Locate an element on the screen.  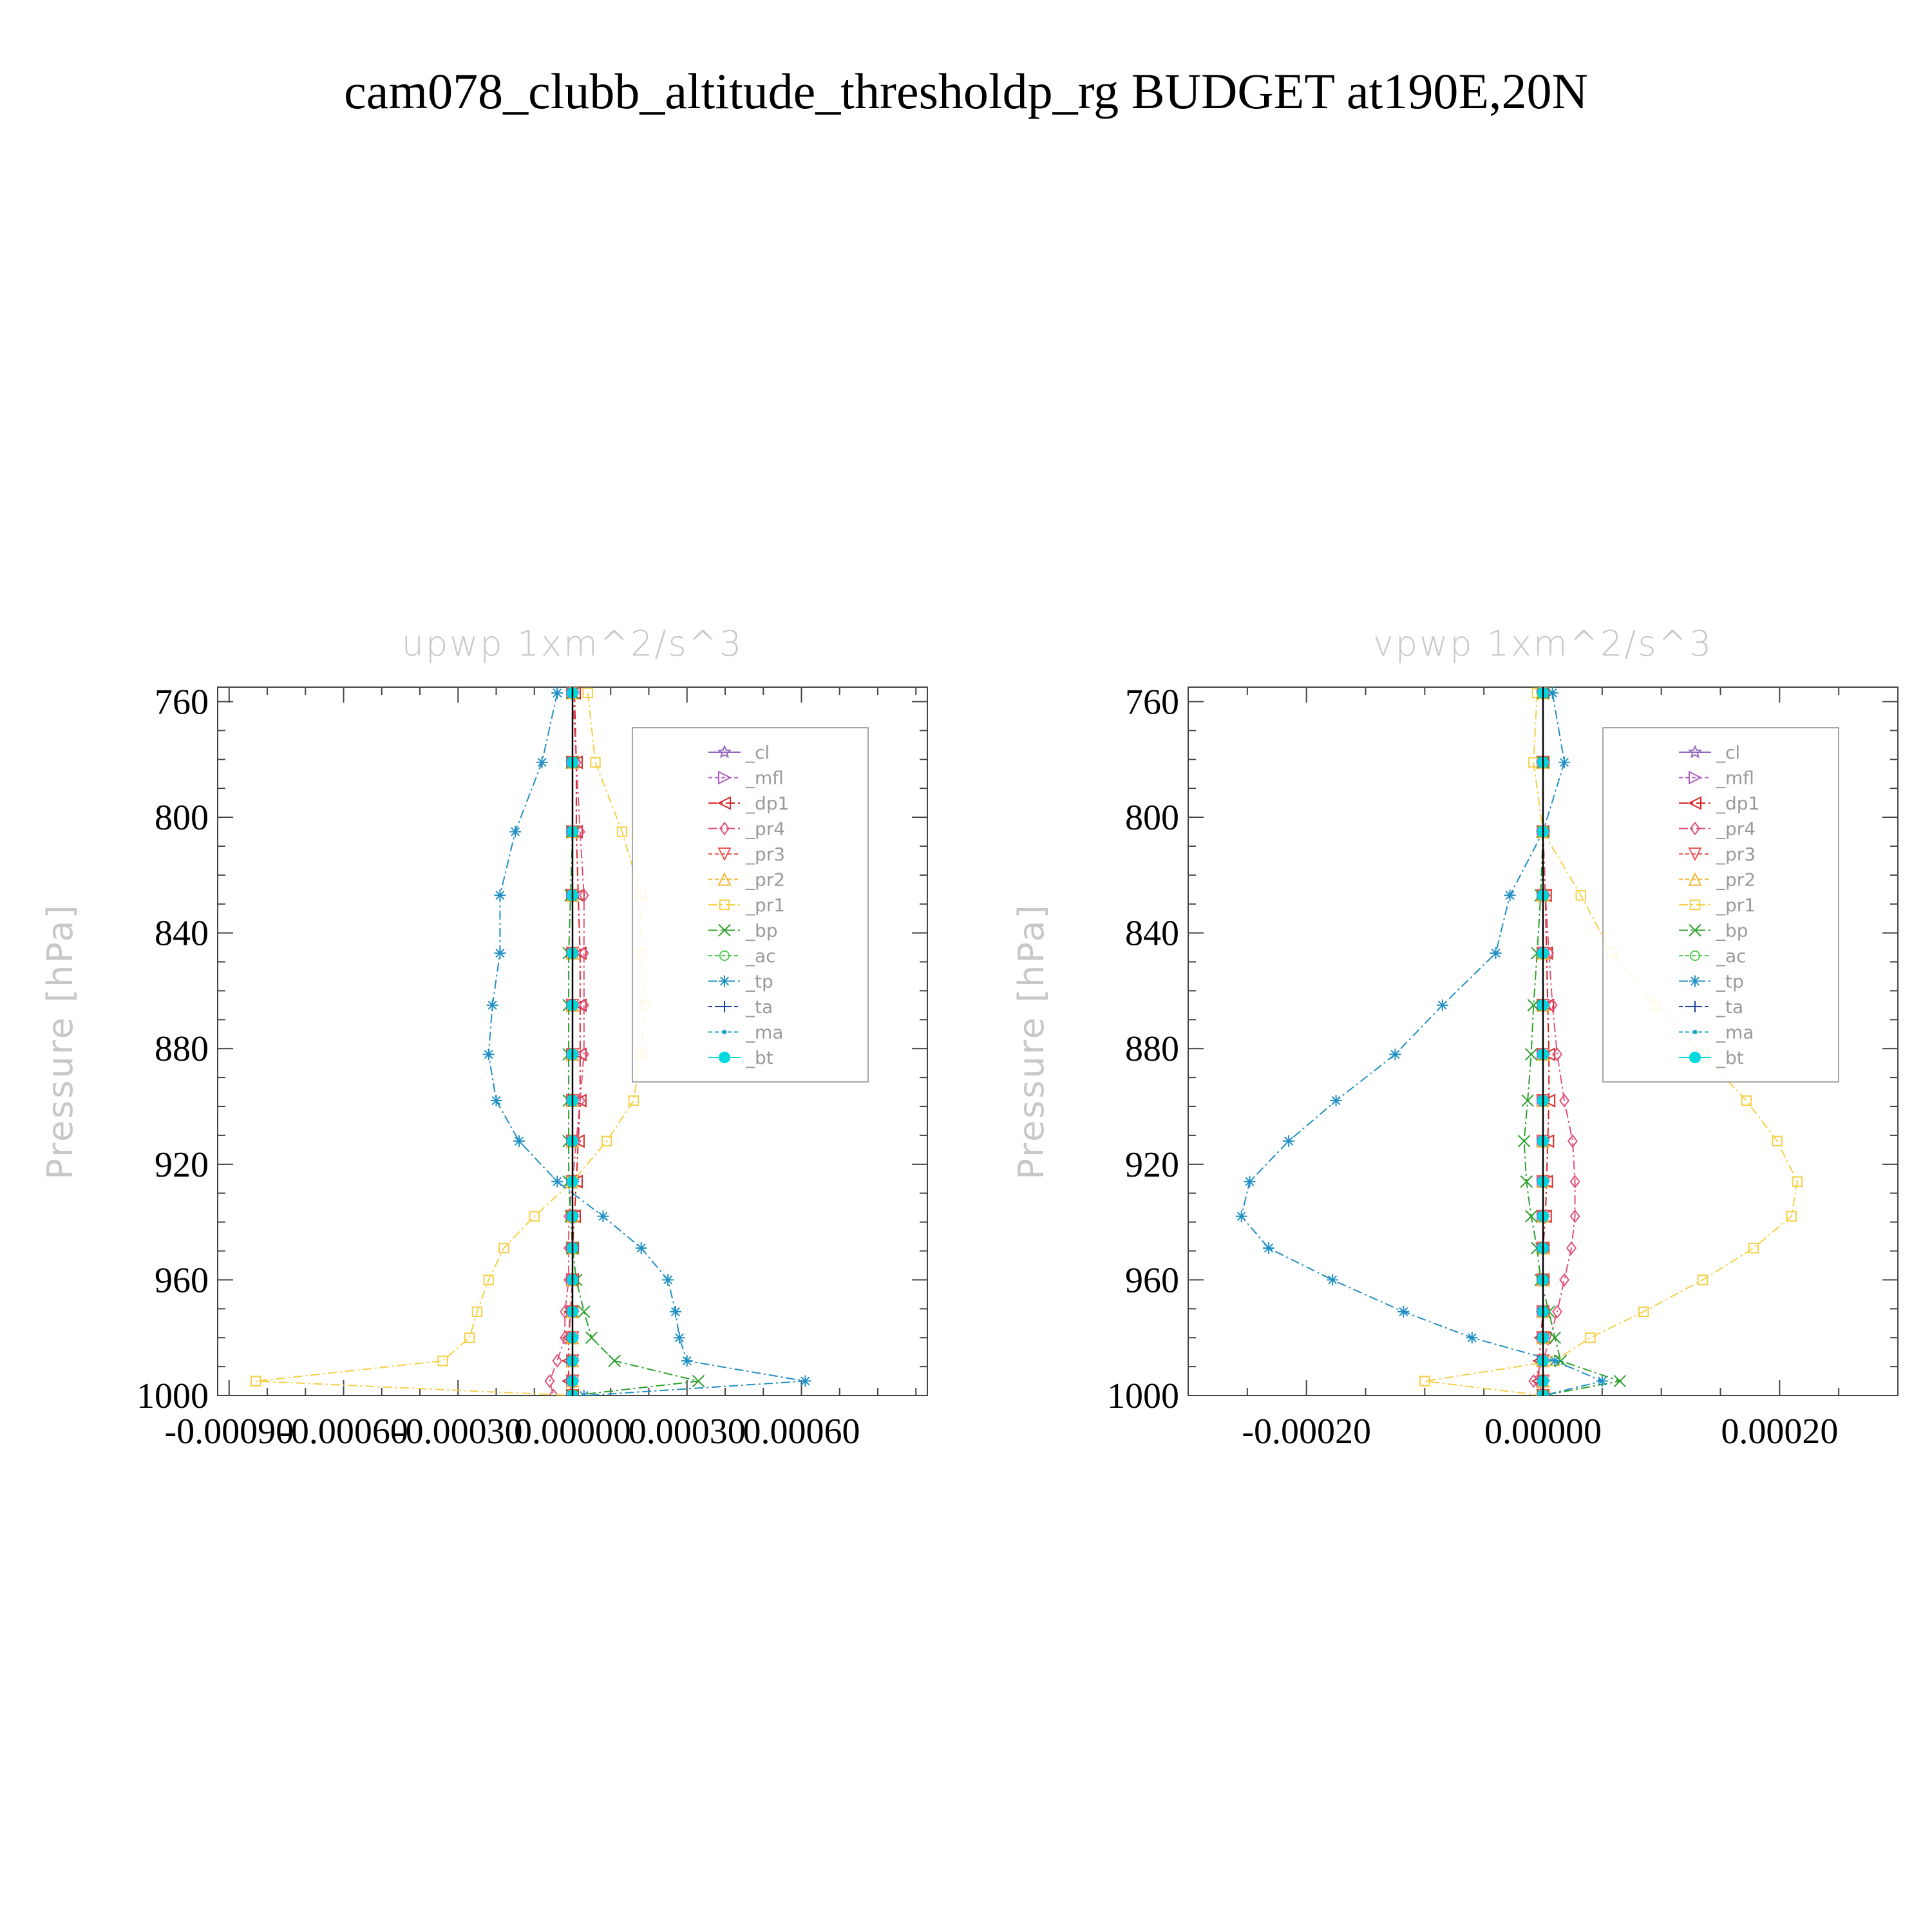
legend-label: _bp is located at coordinates (761, 931).